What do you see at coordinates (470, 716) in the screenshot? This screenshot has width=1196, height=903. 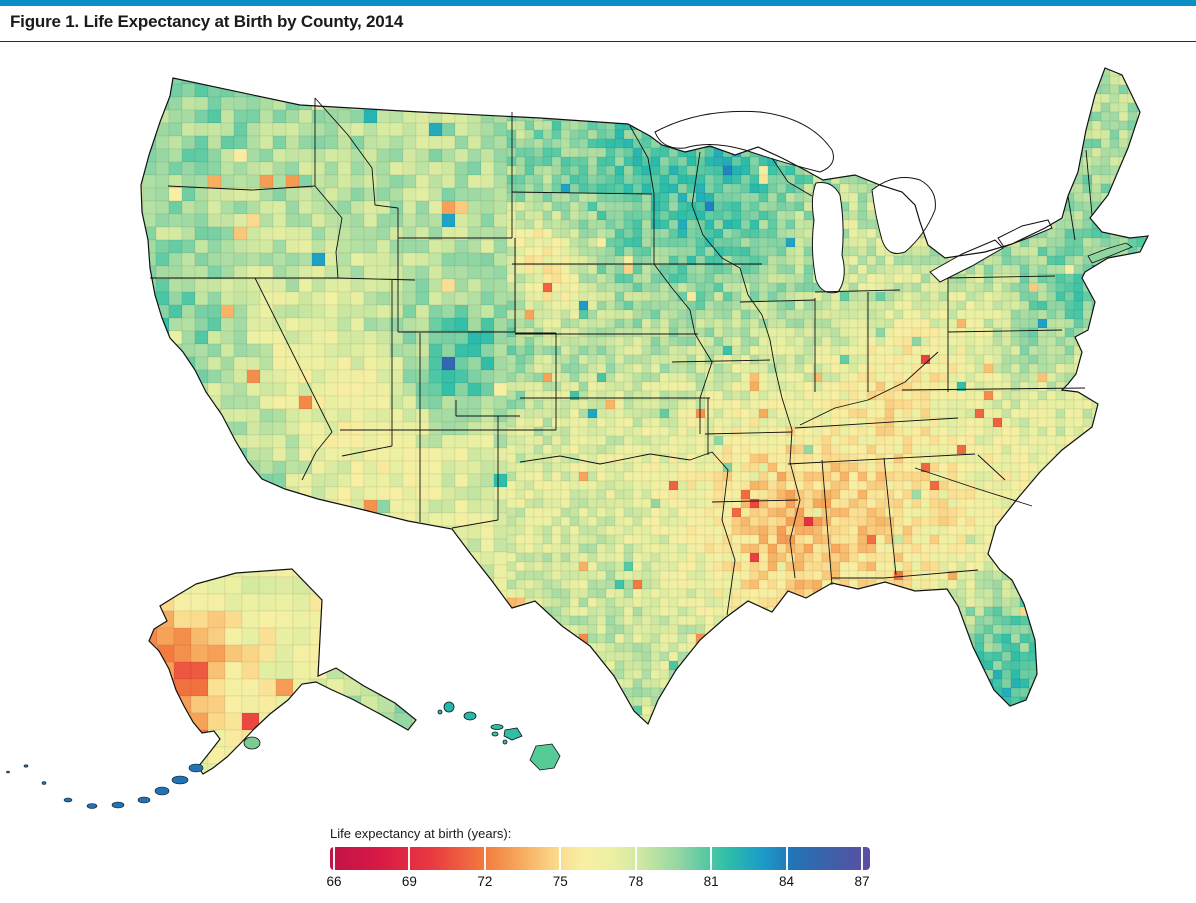 I see `hawaii-oahu` at bounding box center [470, 716].